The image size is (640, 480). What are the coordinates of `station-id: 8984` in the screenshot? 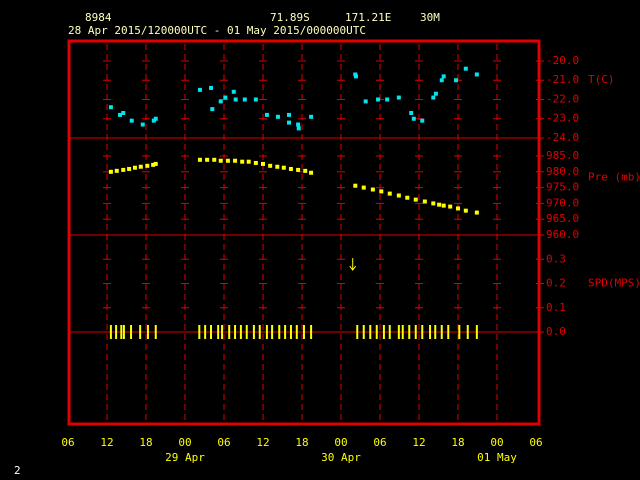 It's located at (98, 17).